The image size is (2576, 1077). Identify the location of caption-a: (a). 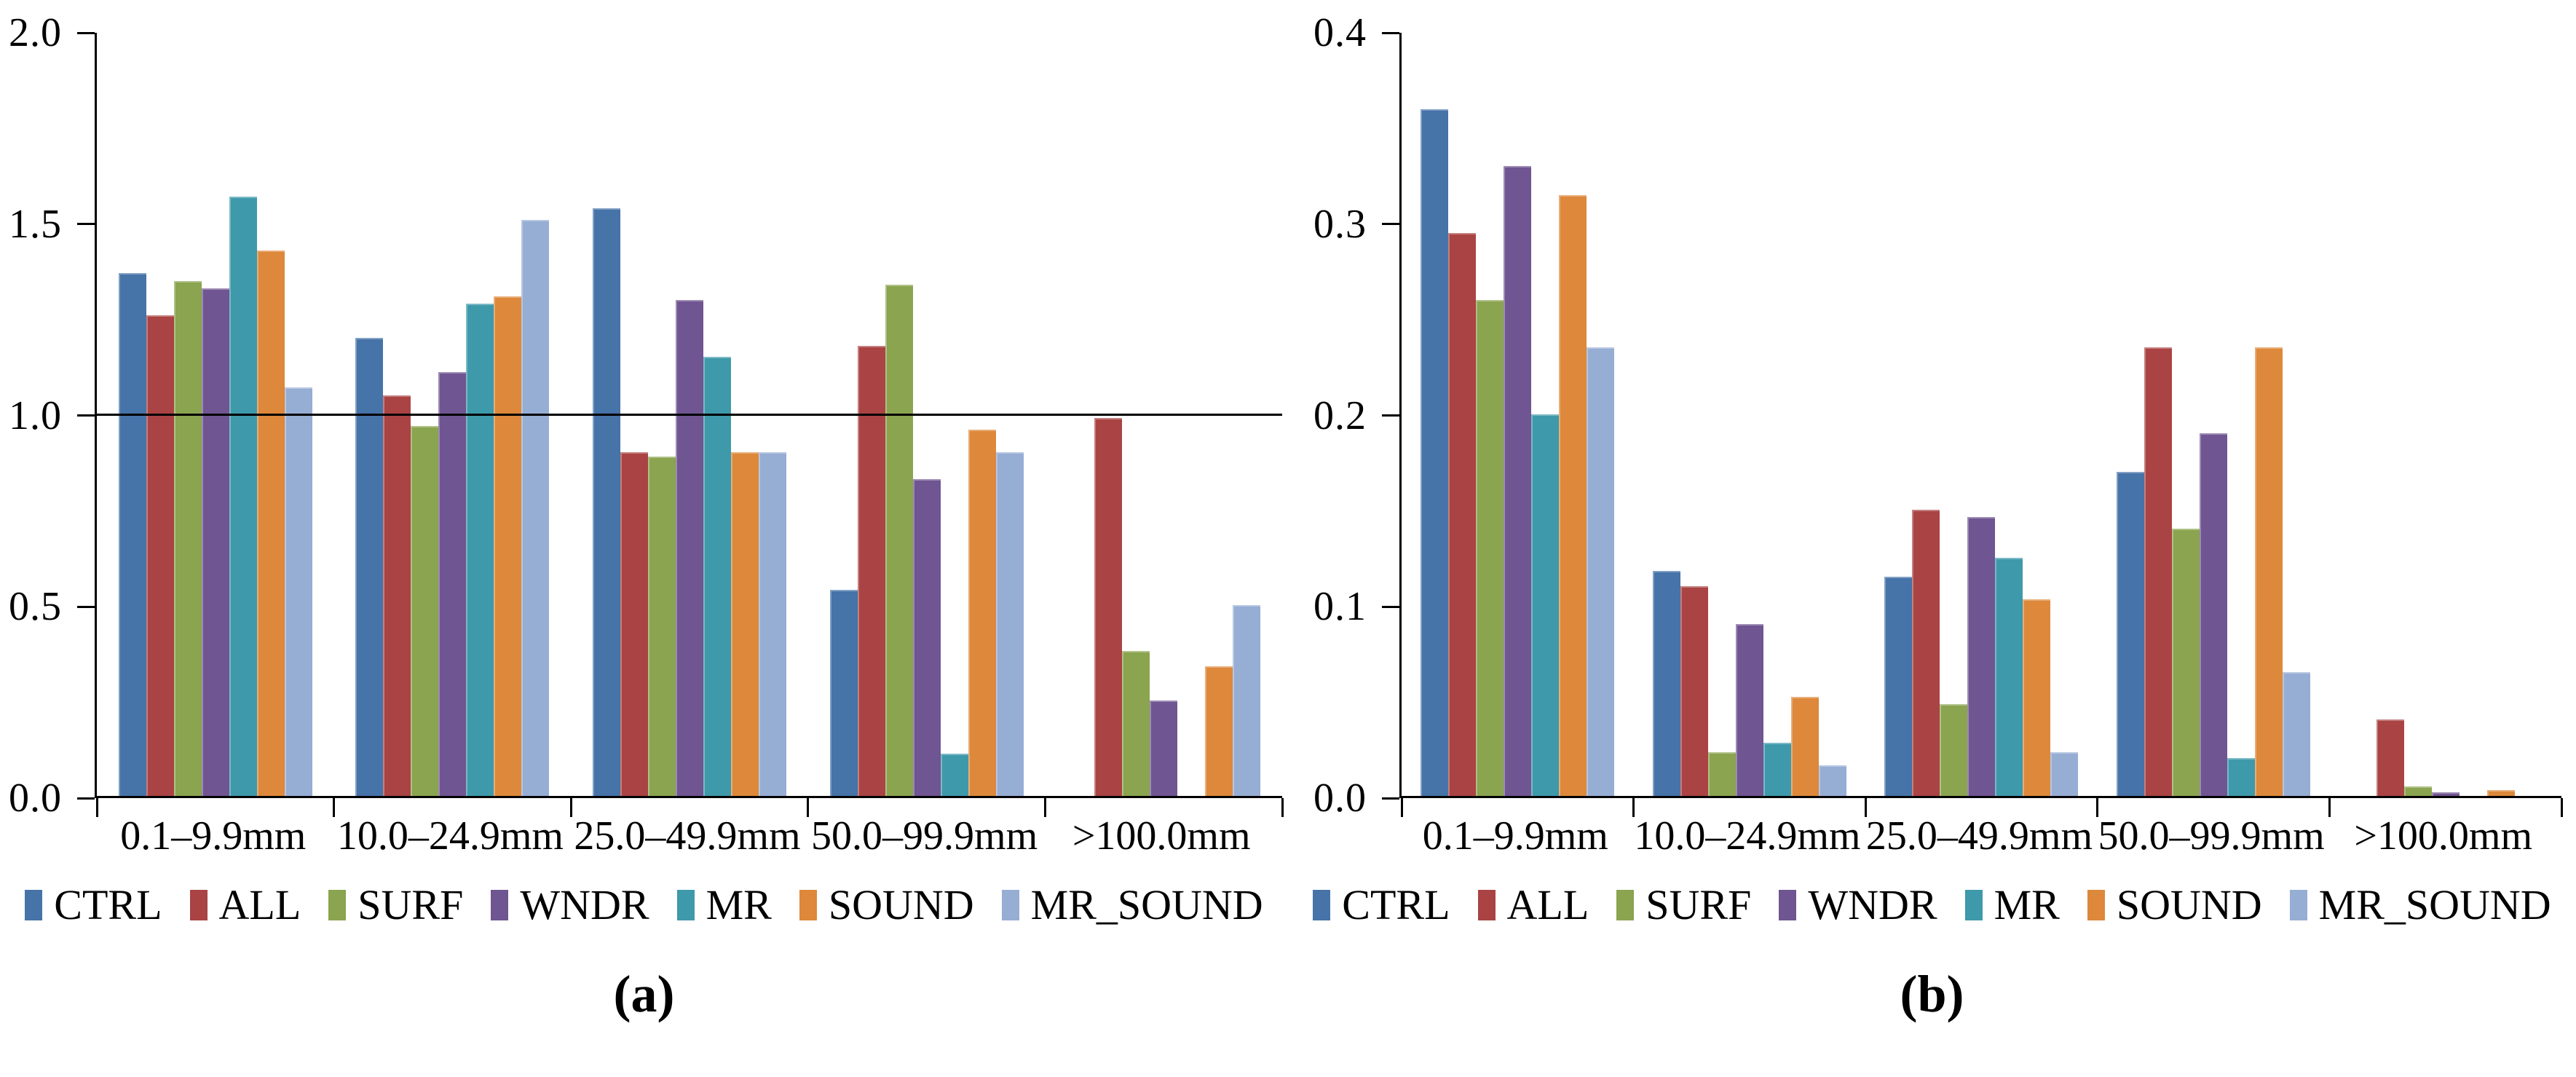
(644, 993).